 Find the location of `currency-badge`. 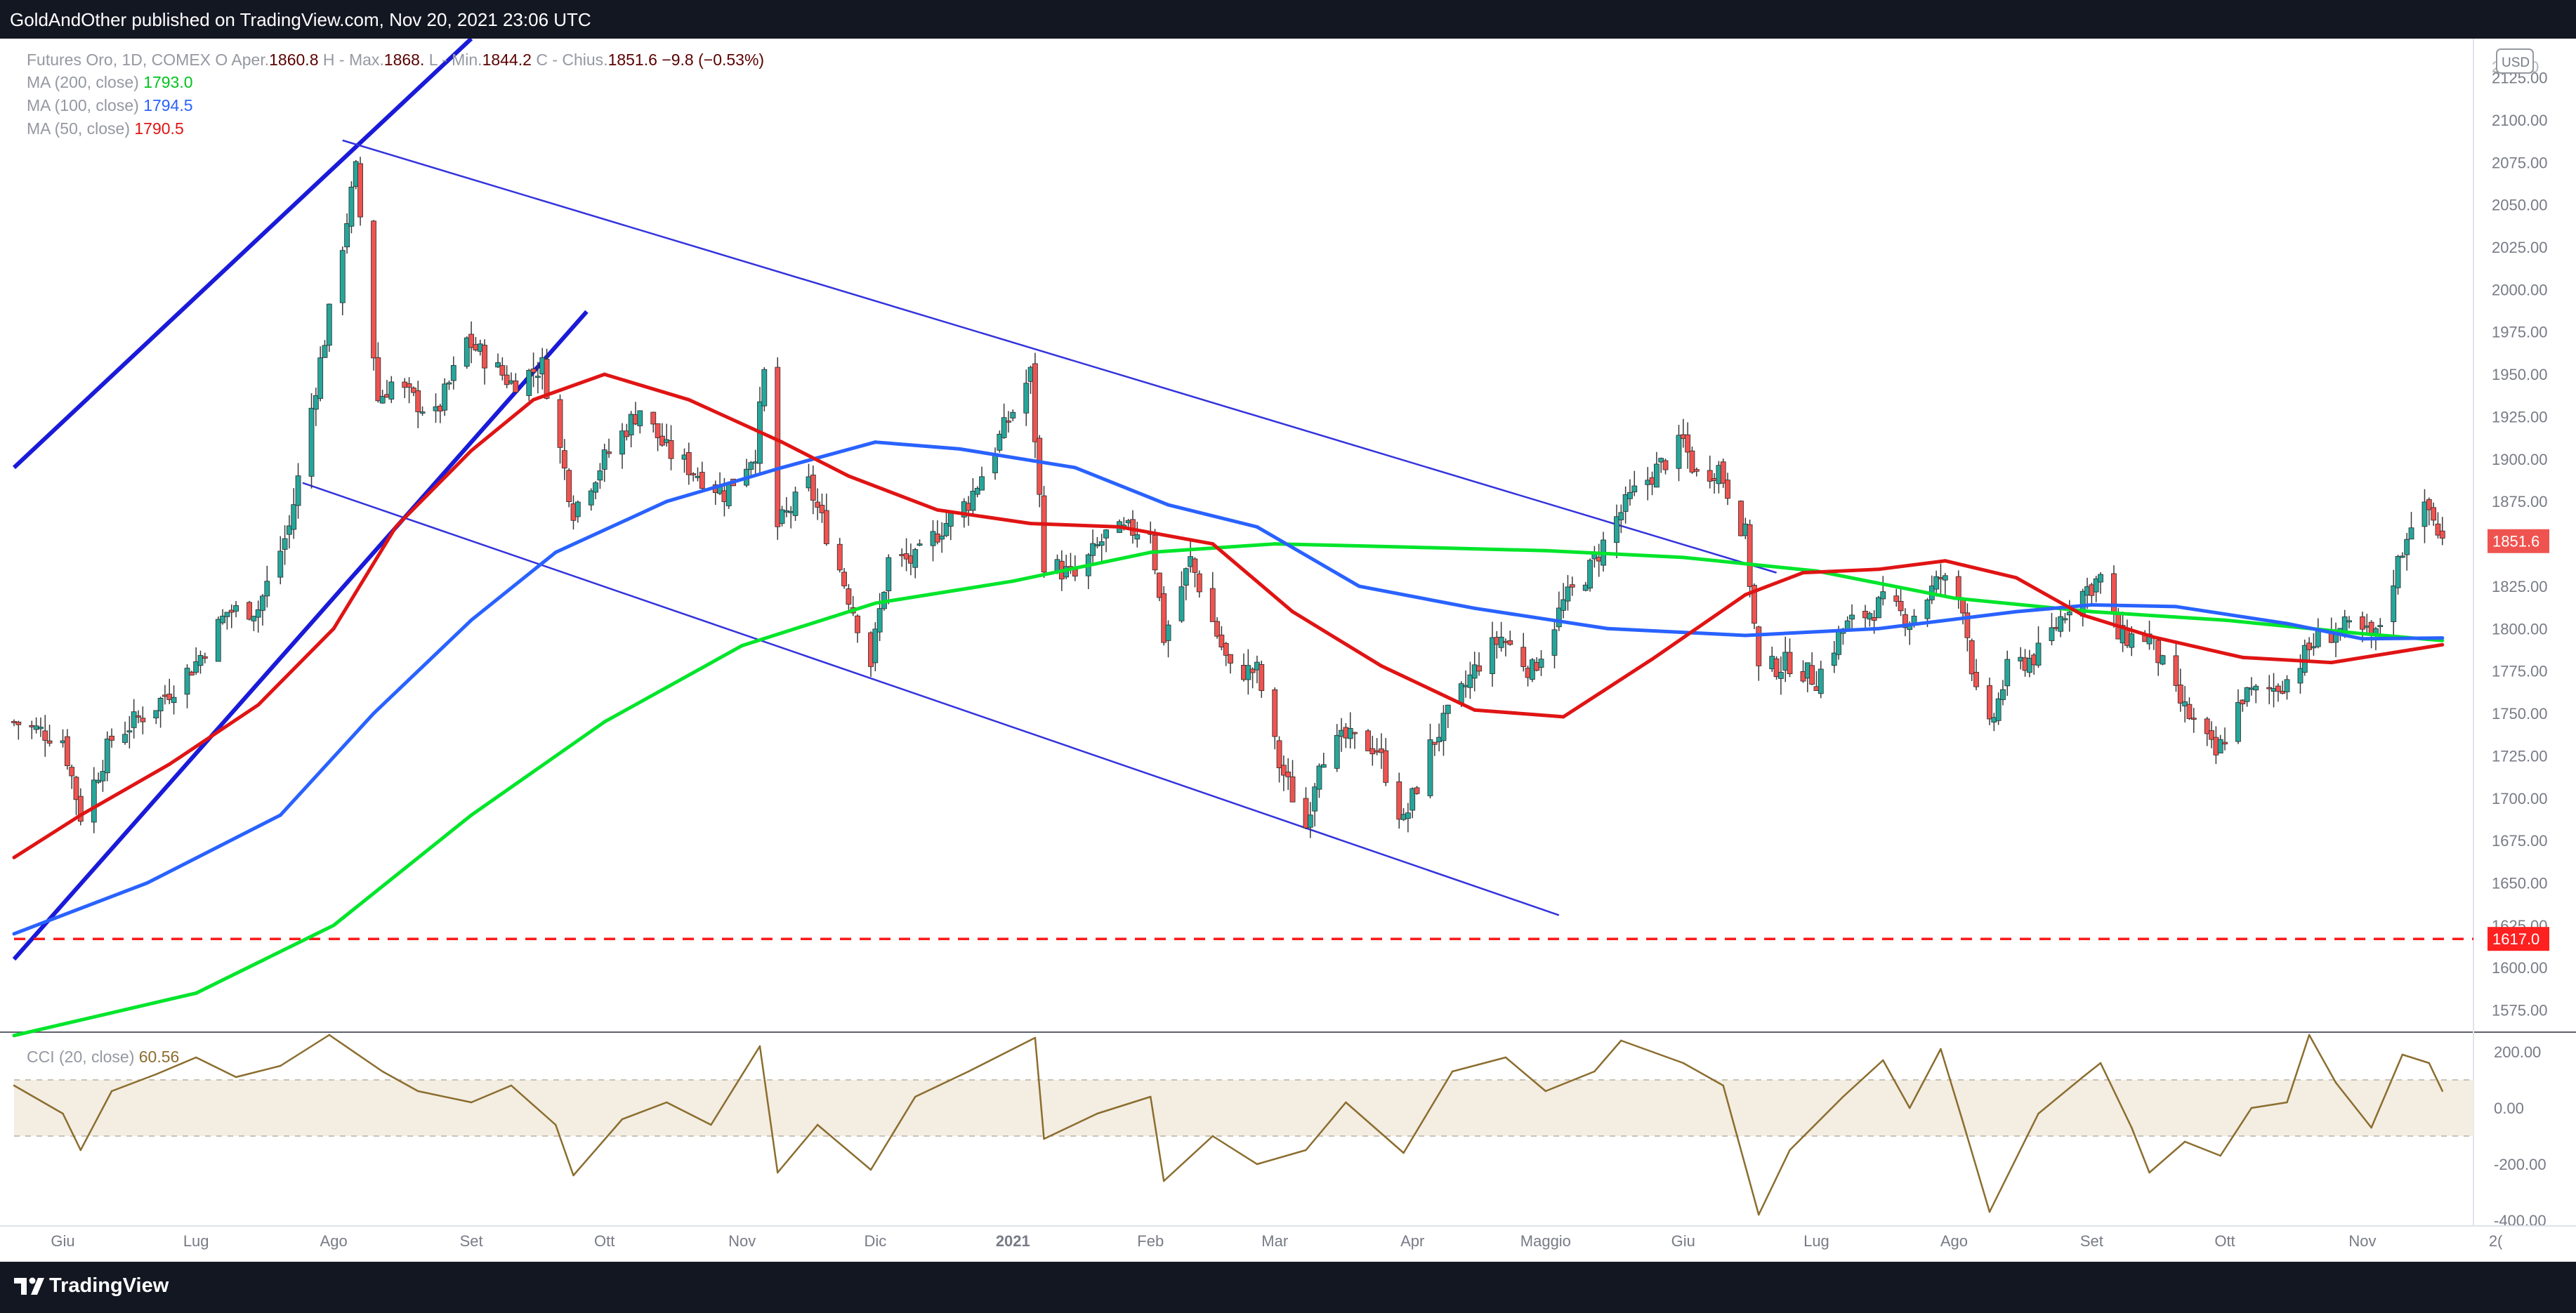

currency-badge is located at coordinates (2515, 61).